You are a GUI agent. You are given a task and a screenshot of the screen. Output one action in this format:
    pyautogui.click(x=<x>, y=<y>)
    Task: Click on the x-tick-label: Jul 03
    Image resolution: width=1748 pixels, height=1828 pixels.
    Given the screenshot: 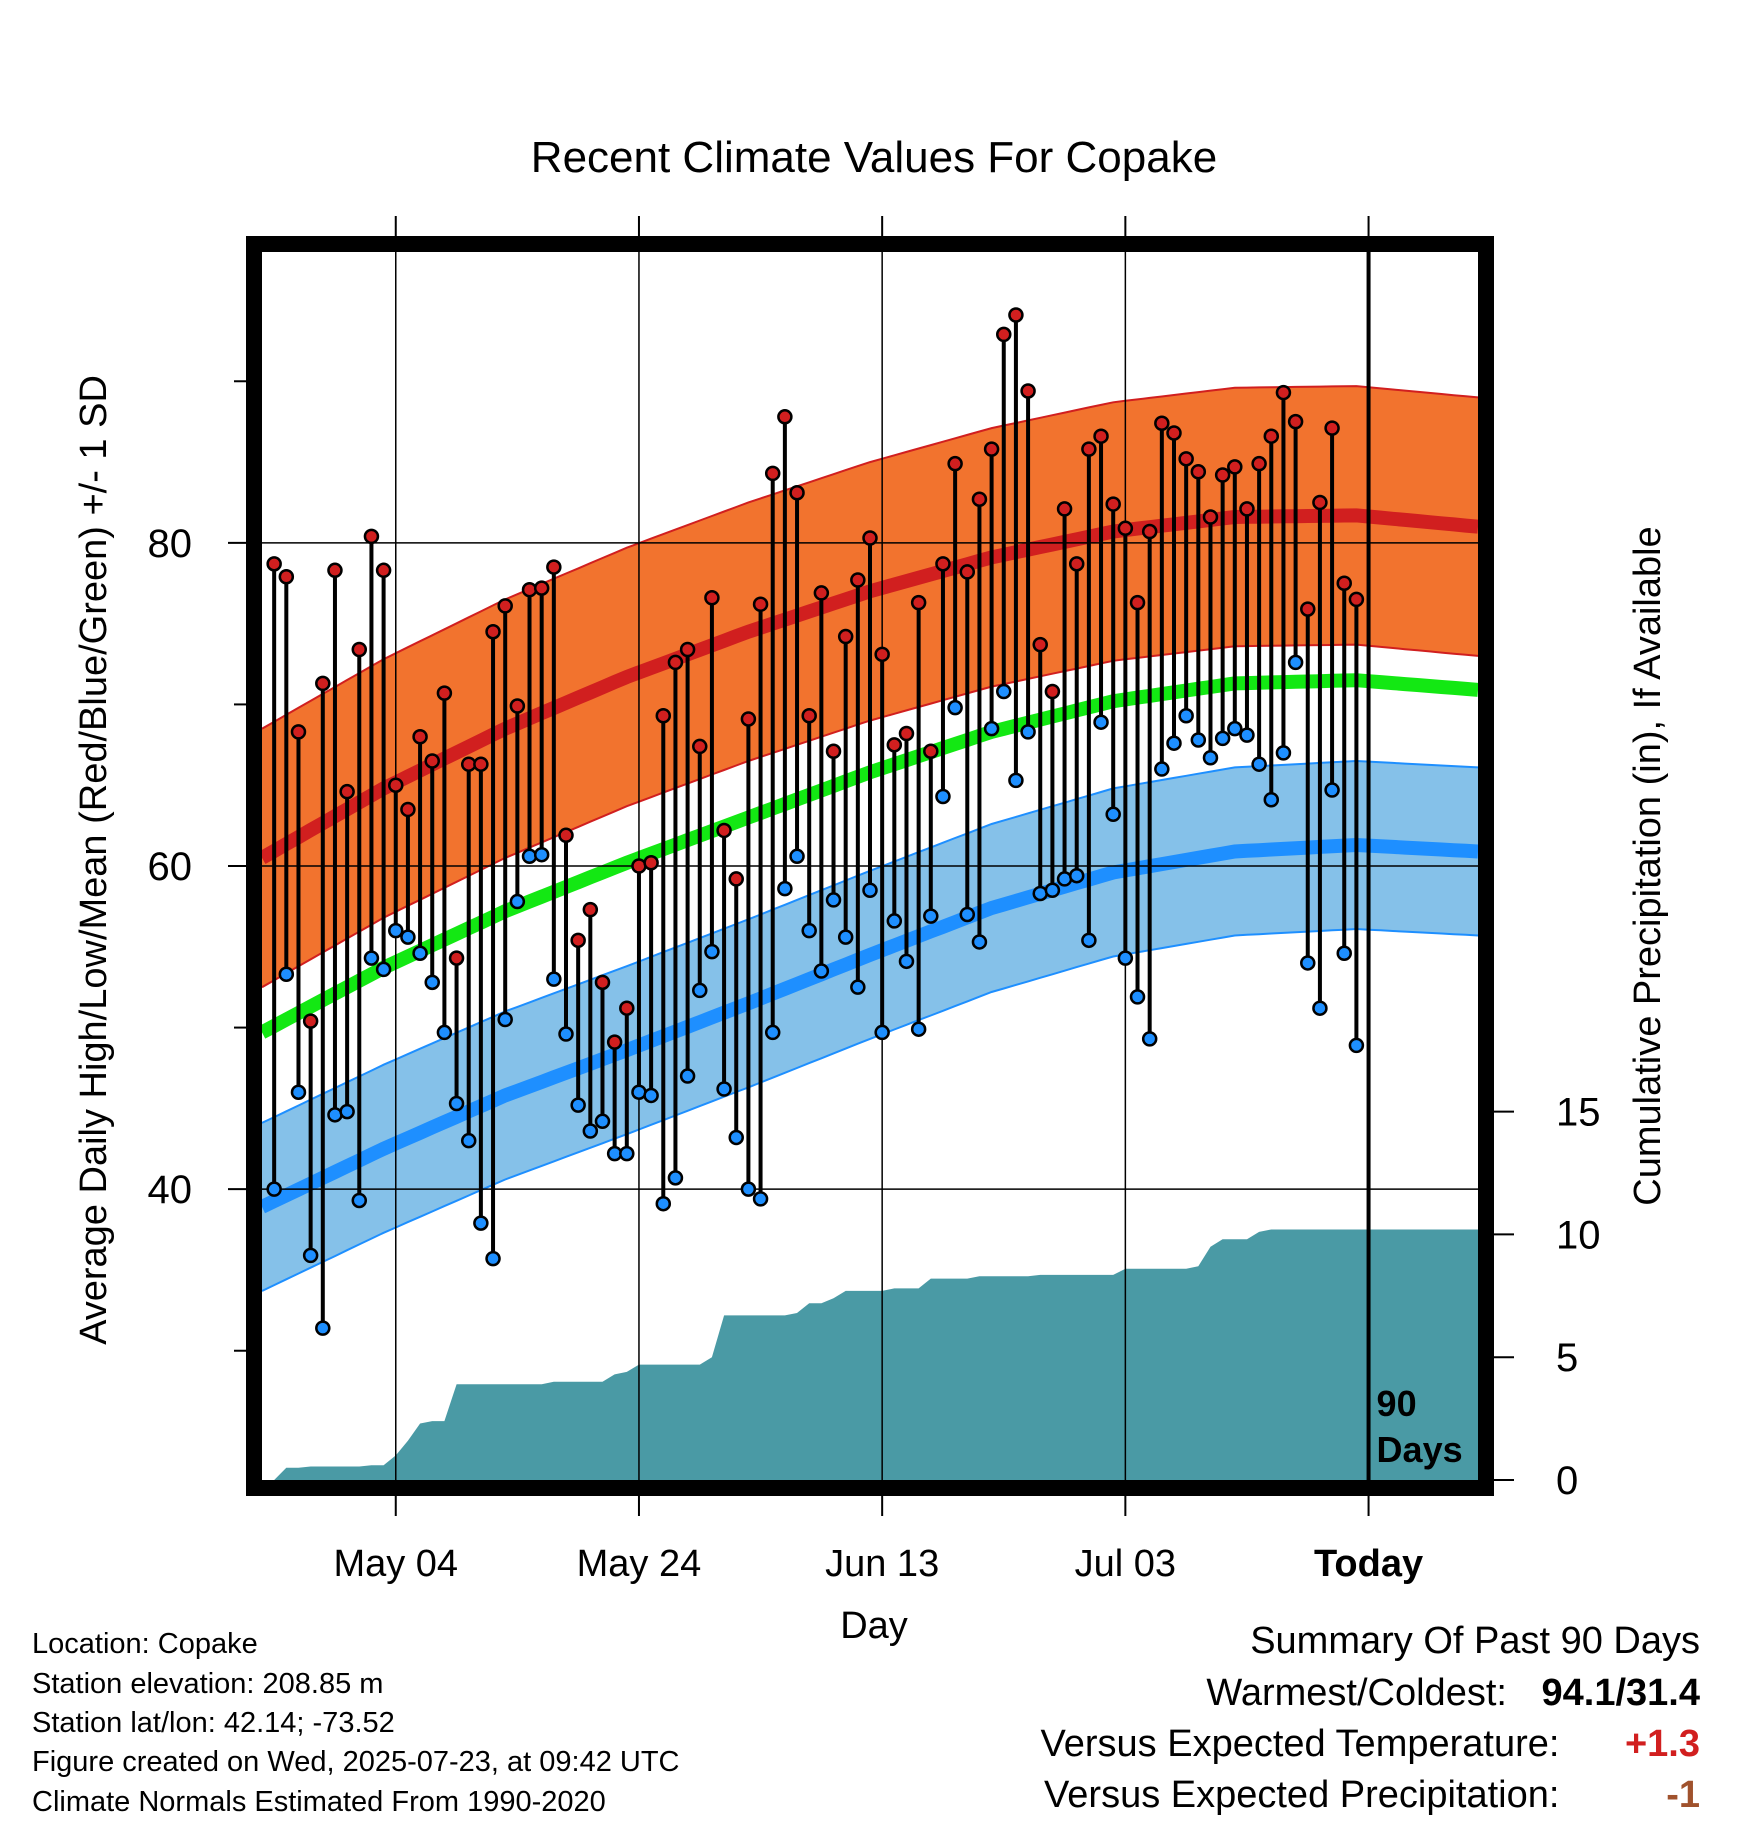 What is the action you would take?
    pyautogui.click(x=1125, y=1564)
    